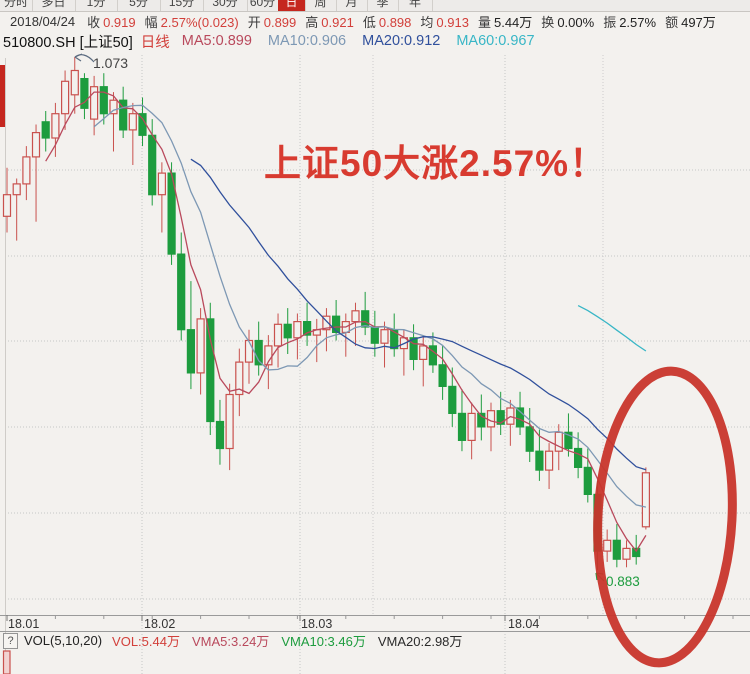 The width and height of the screenshot is (750, 674). I want to click on tab-周: 周, so click(321, 5).